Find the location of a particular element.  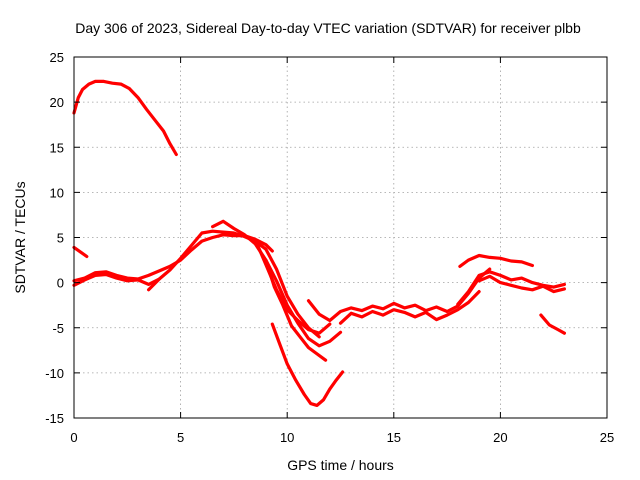

series-arc-peak is located at coordinates (234, 284).